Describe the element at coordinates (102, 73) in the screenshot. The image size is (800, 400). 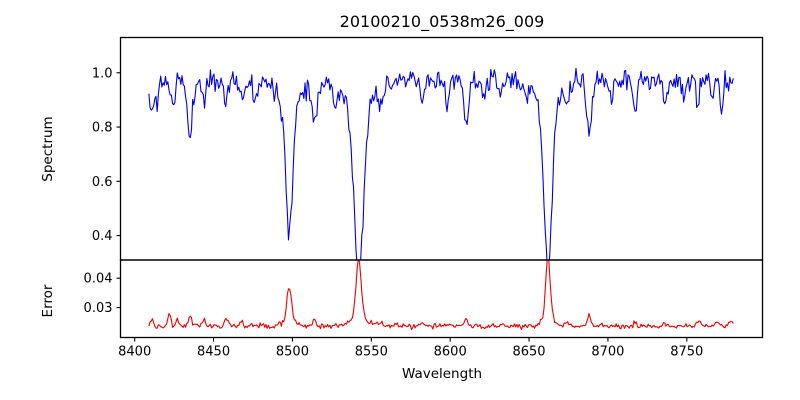
I see `y-tick-label: 1.0` at that location.